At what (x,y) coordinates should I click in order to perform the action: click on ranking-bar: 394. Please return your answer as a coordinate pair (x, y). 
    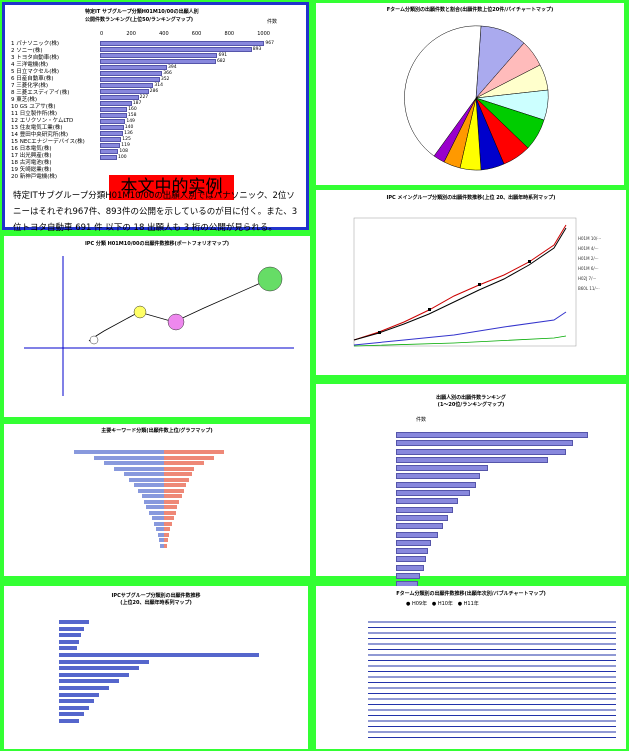
    Looking at the image, I should click on (138, 67).